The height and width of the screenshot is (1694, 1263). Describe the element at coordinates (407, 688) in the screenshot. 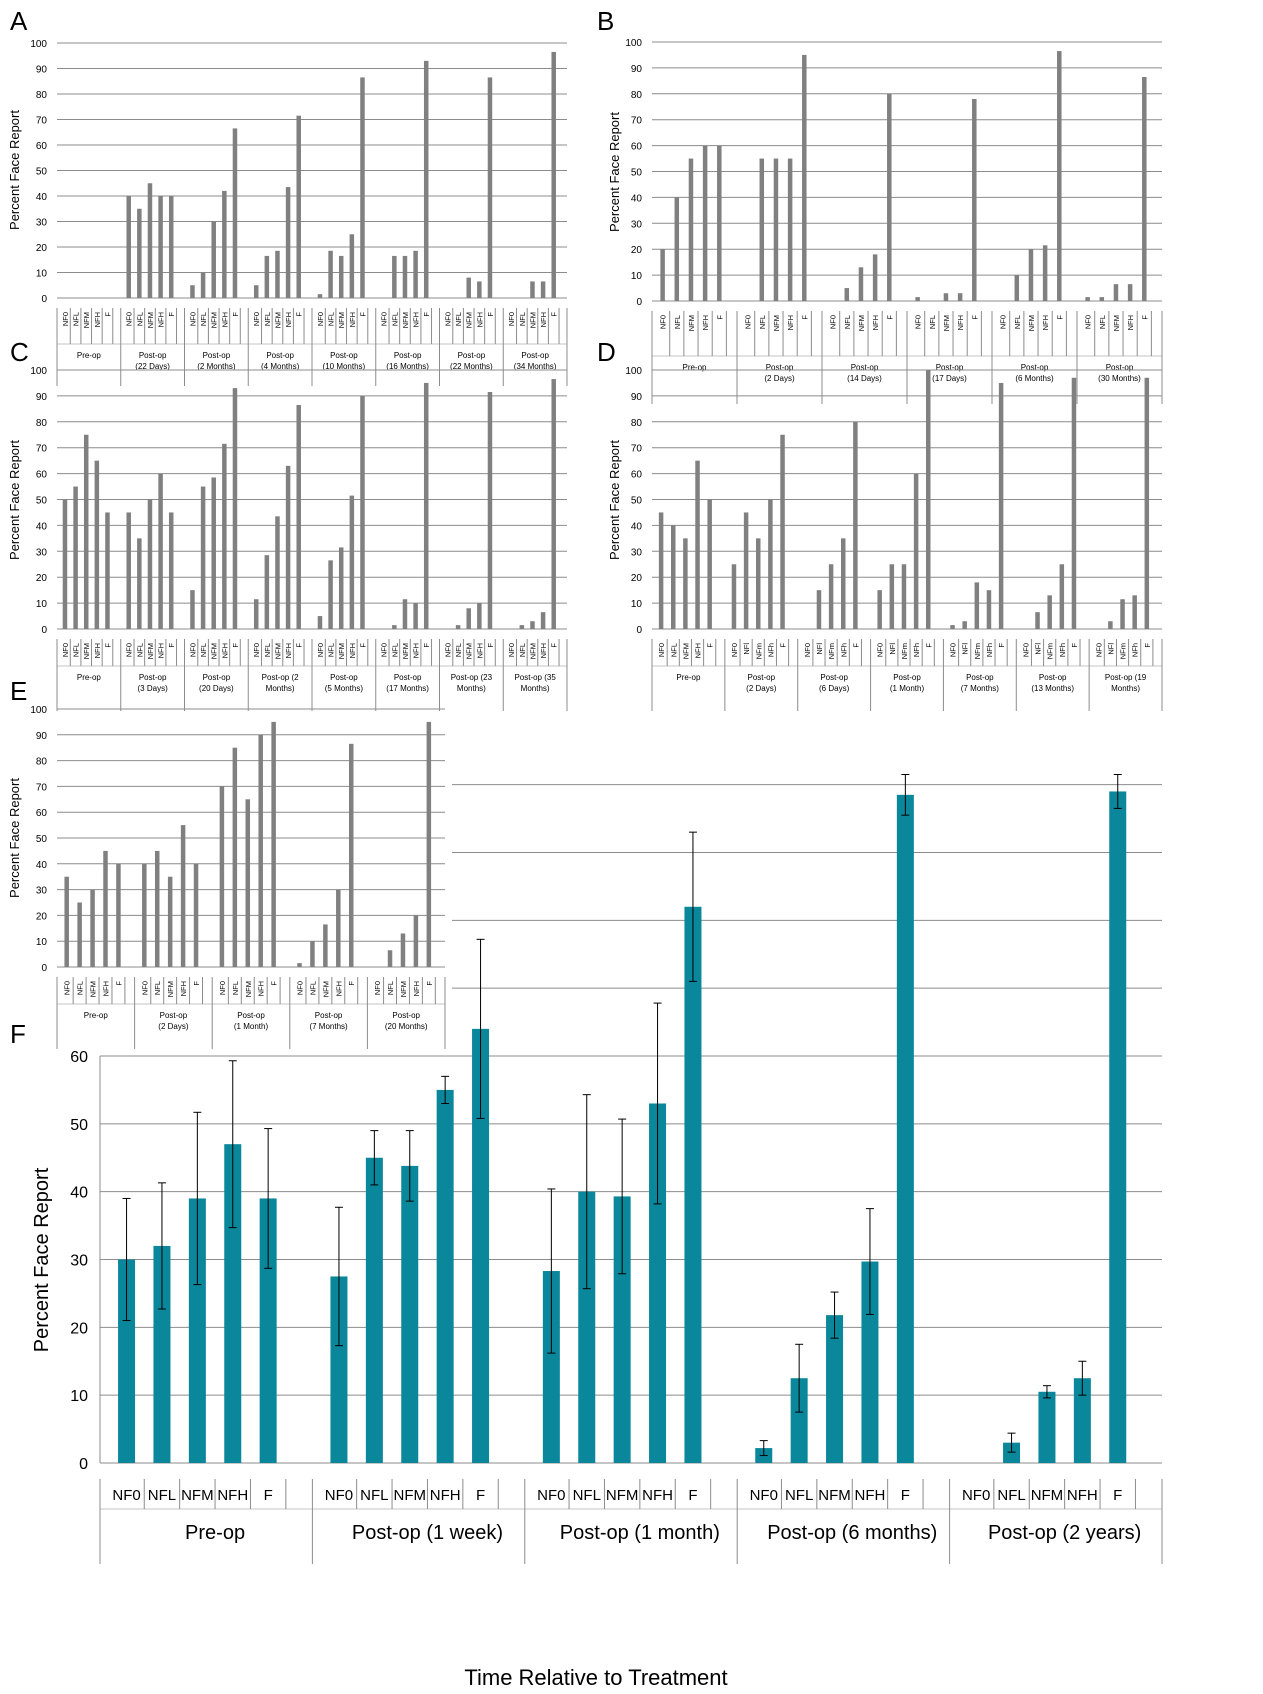

I see `group-label: (17 Months)` at that location.